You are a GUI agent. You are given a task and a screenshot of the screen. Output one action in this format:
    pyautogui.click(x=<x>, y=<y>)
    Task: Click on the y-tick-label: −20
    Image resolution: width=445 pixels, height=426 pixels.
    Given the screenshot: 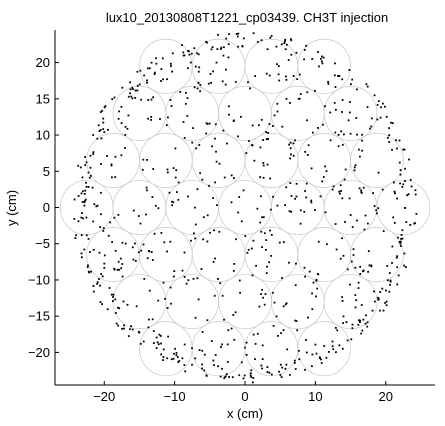 What is the action you would take?
    pyautogui.click(x=39, y=352)
    